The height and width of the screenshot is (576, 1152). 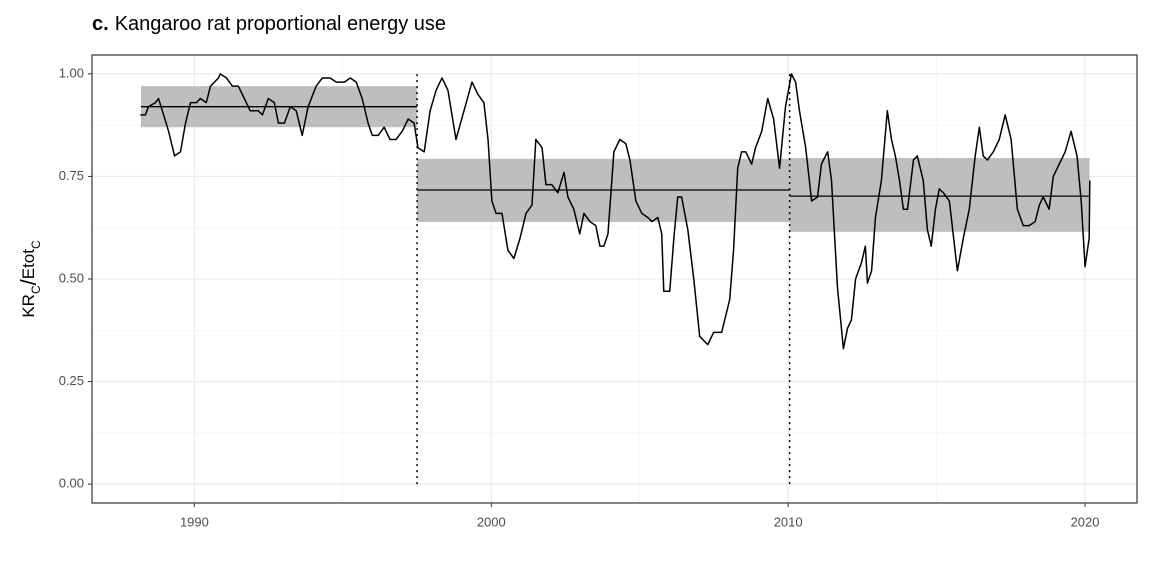 I want to click on x-tick-label: 2020, so click(x=1085, y=521).